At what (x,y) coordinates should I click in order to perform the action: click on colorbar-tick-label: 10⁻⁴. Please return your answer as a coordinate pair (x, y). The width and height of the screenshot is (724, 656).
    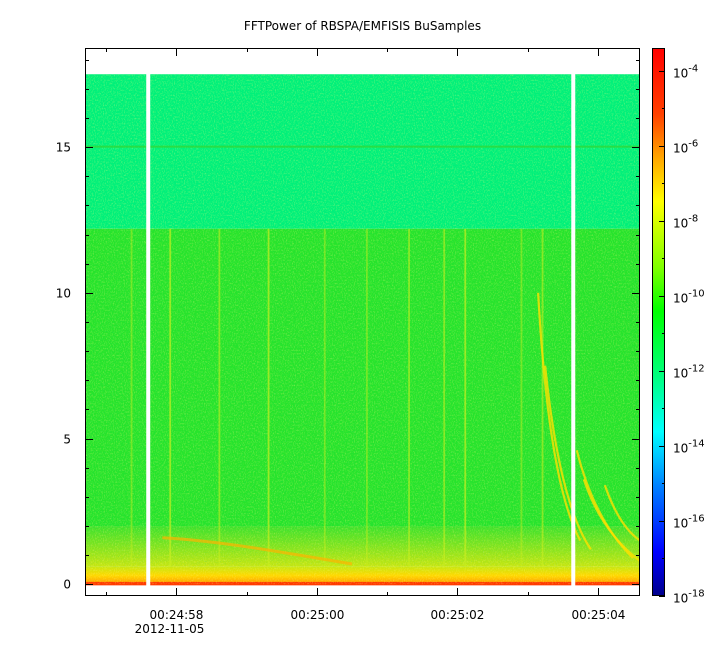
    Looking at the image, I should click on (685, 72).